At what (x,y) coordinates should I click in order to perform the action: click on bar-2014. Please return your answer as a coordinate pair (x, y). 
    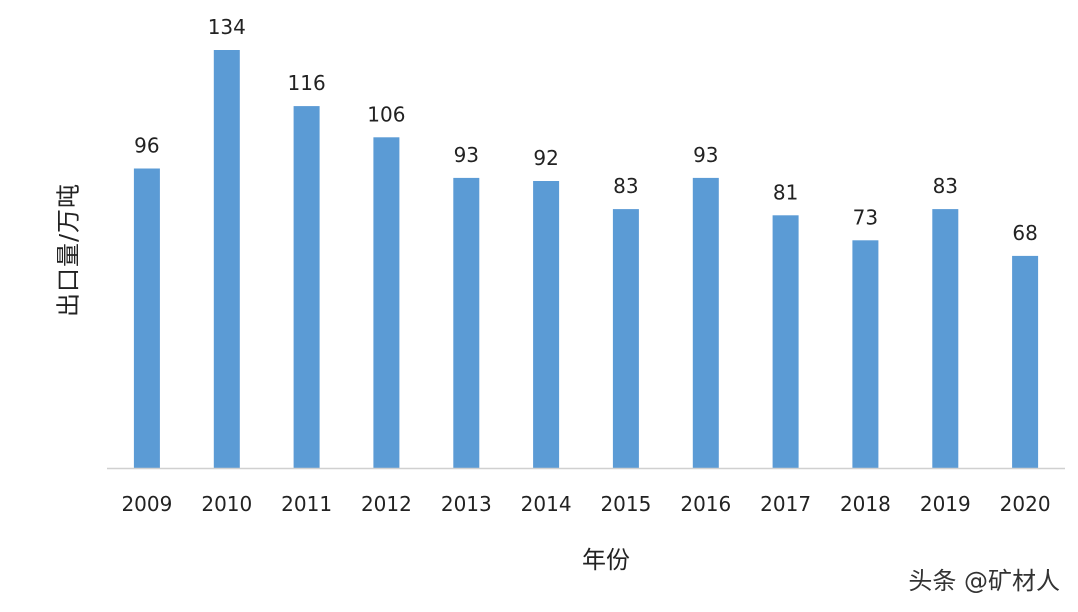
    Looking at the image, I should click on (546, 324).